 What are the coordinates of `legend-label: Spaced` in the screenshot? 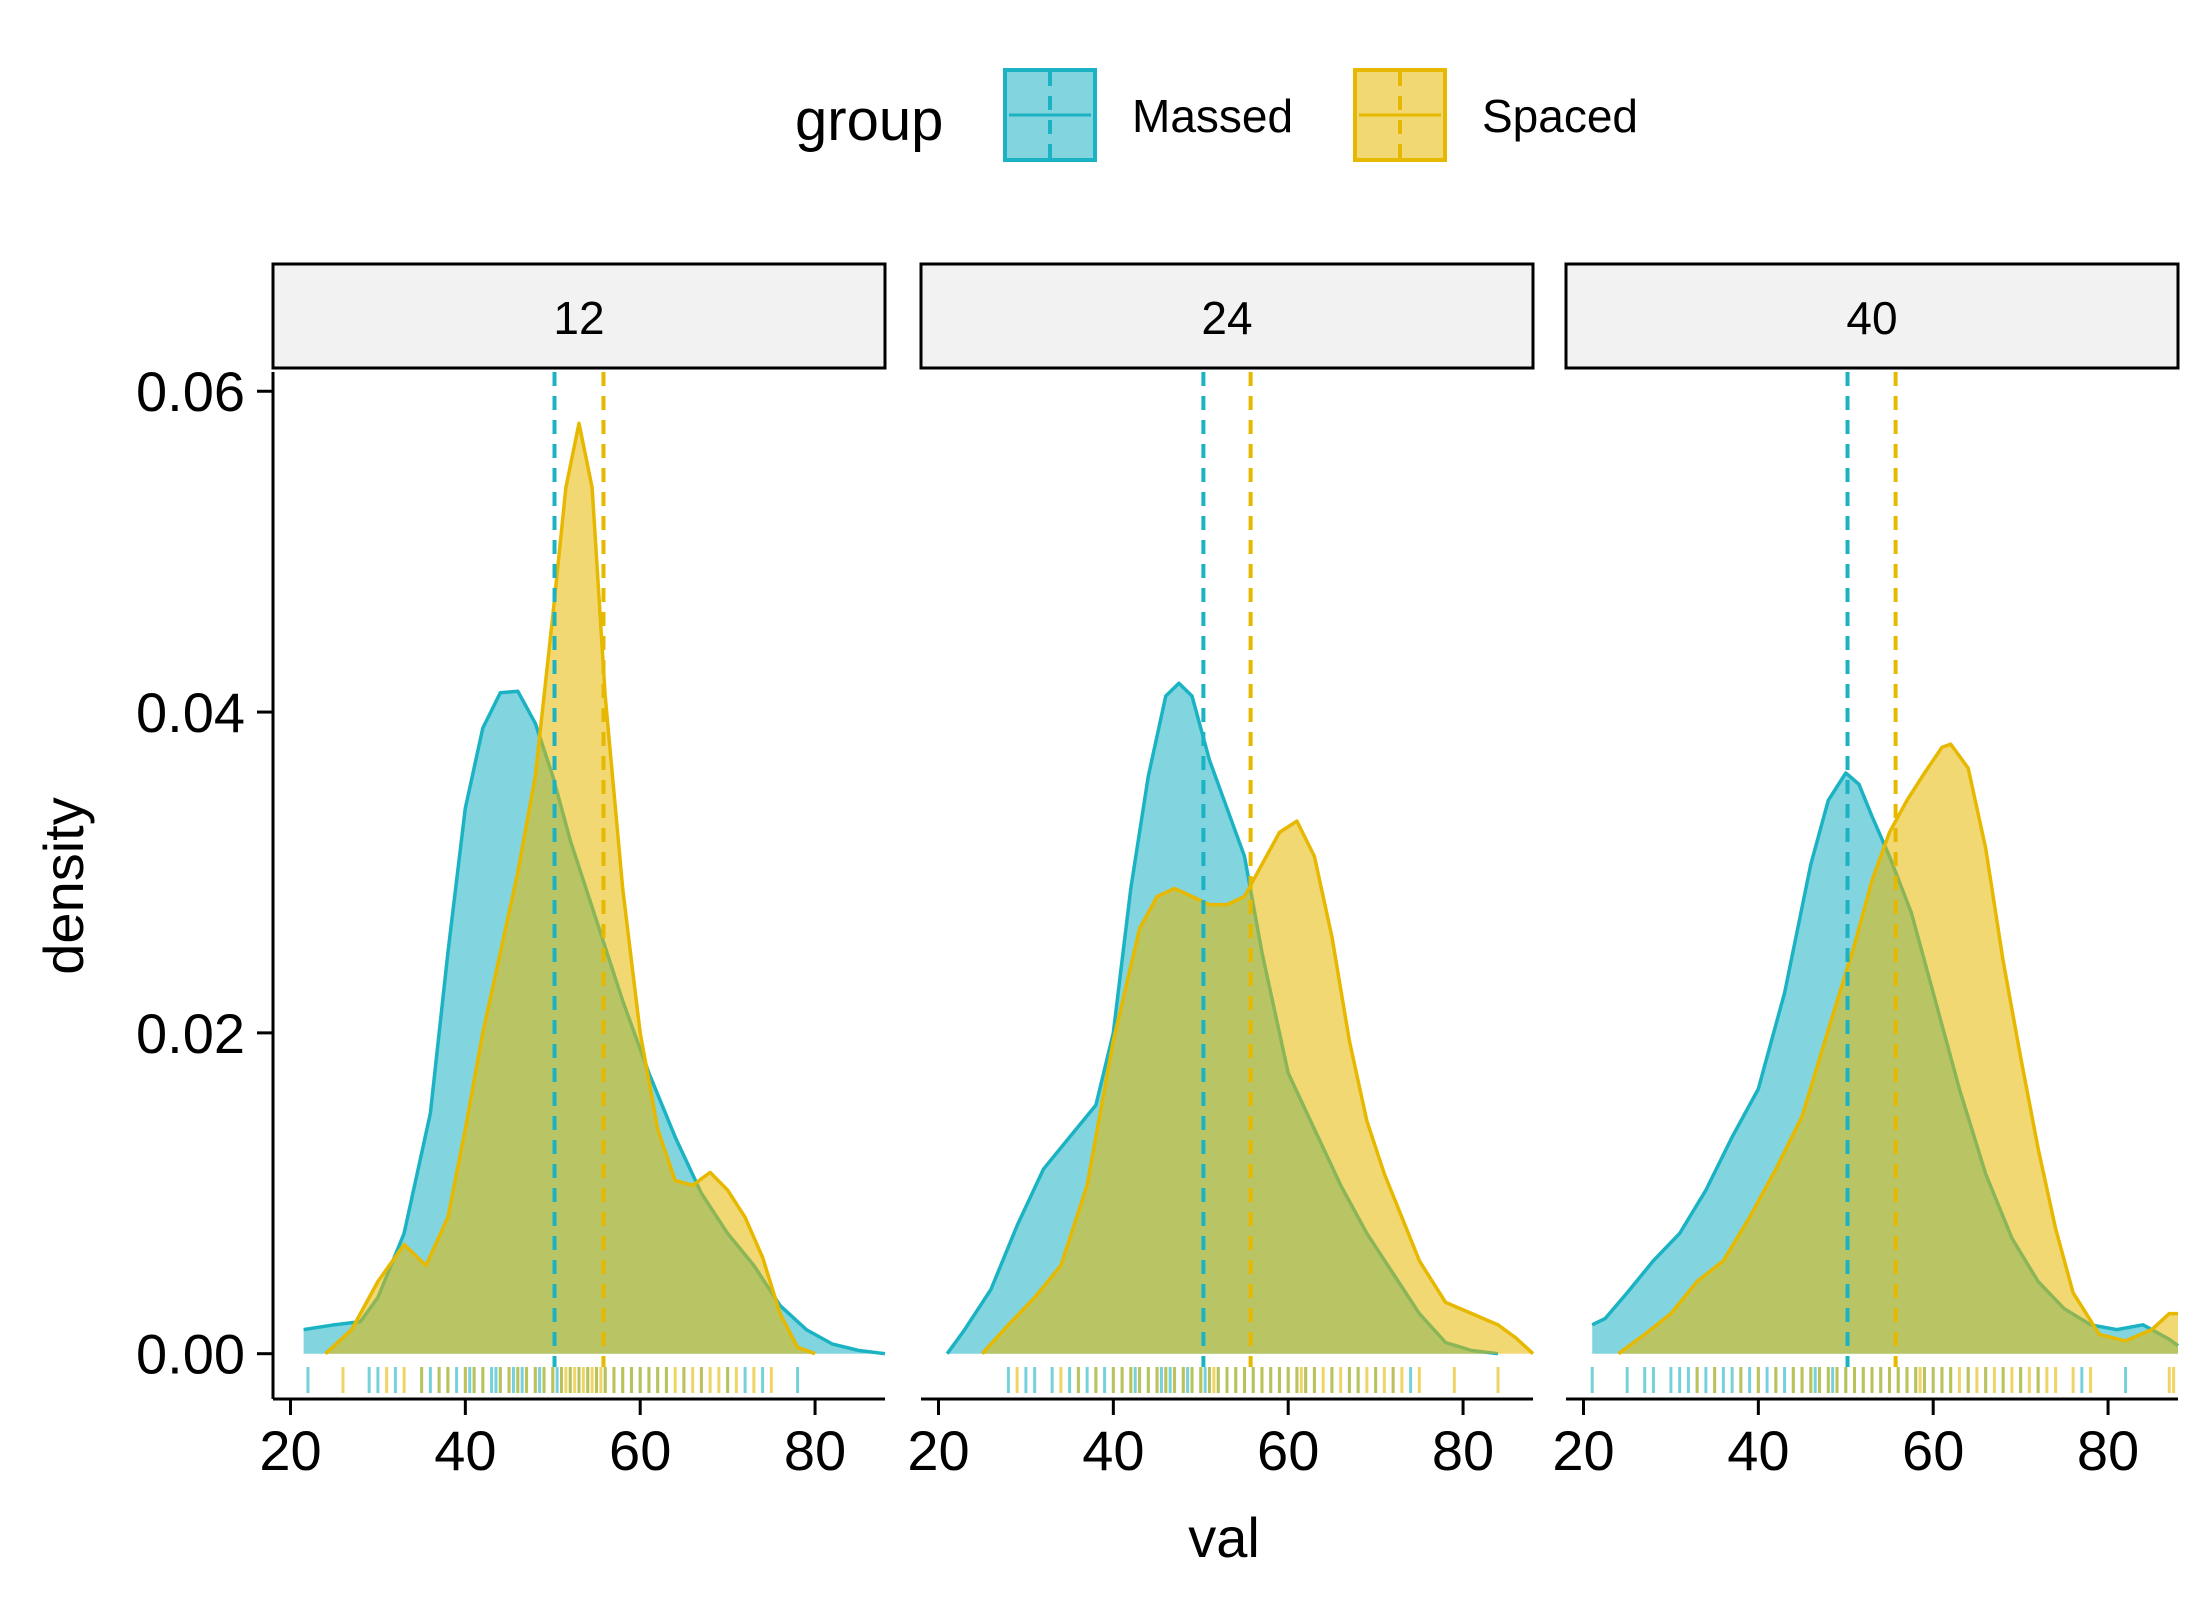 It's located at (1560, 116).